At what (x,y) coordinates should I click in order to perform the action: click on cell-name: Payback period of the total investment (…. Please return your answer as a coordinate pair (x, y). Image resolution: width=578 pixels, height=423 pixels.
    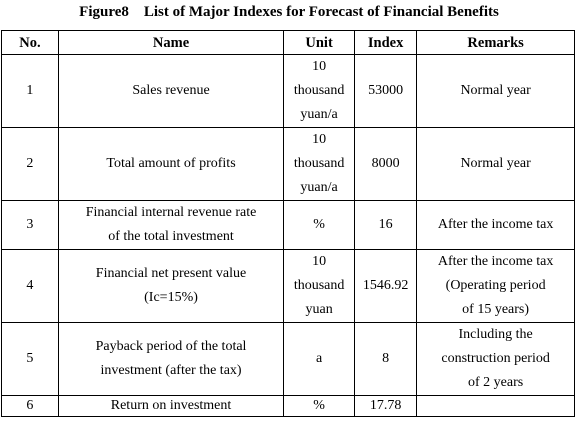
    Looking at the image, I should click on (171, 359).